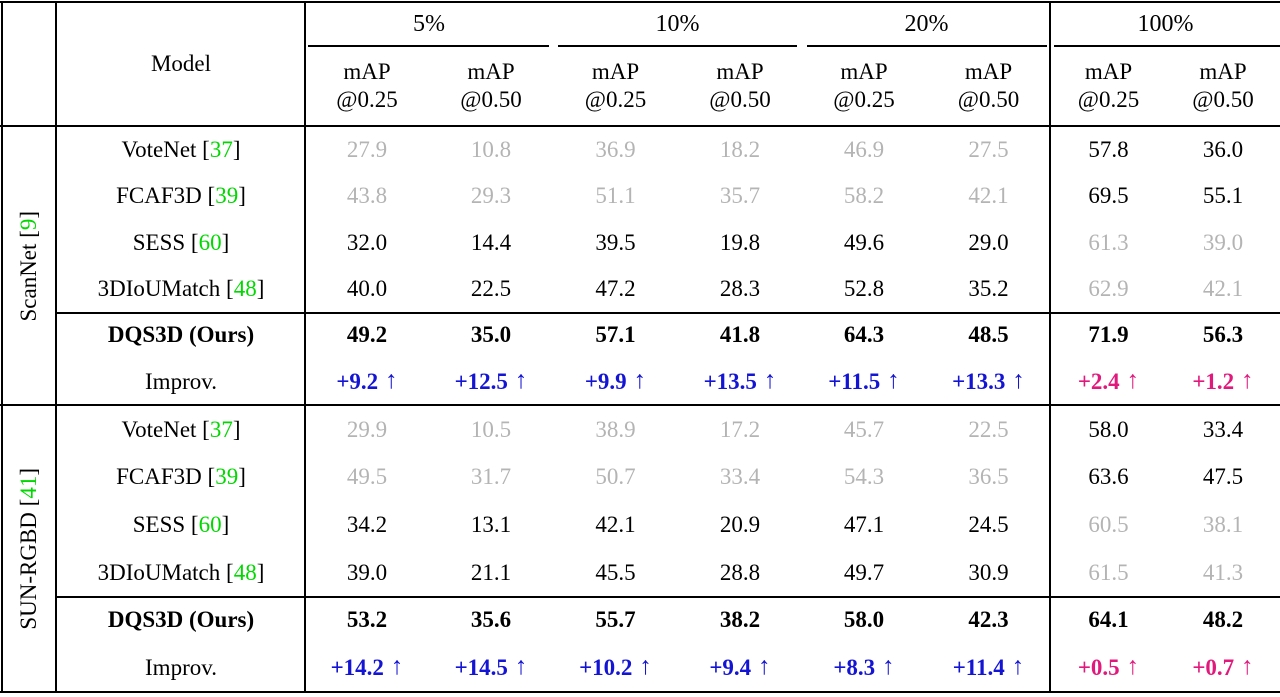  What do you see at coordinates (730, 668) in the screenshot?
I see `metric-number: +9.4` at bounding box center [730, 668].